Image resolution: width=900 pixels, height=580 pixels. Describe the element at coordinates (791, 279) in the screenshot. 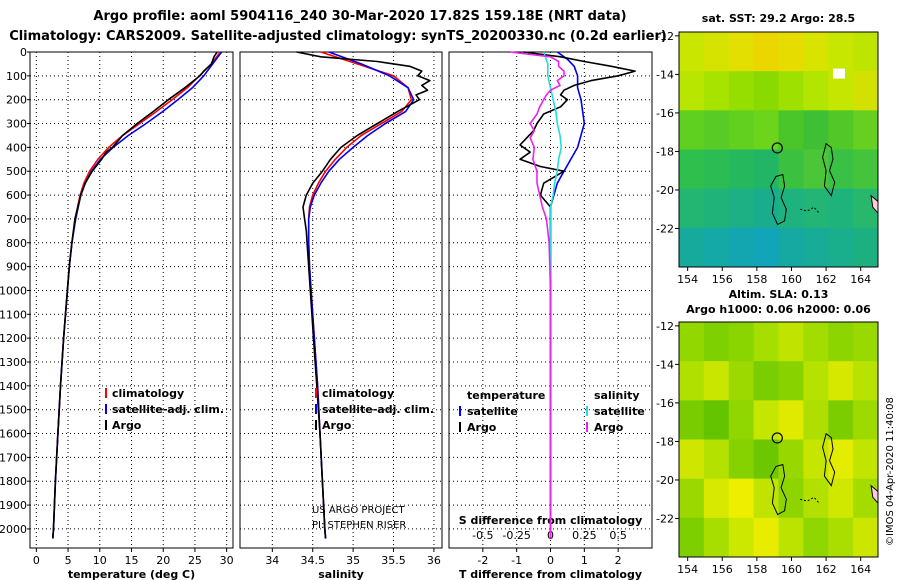

I see `lon-tick-label: 160` at that location.